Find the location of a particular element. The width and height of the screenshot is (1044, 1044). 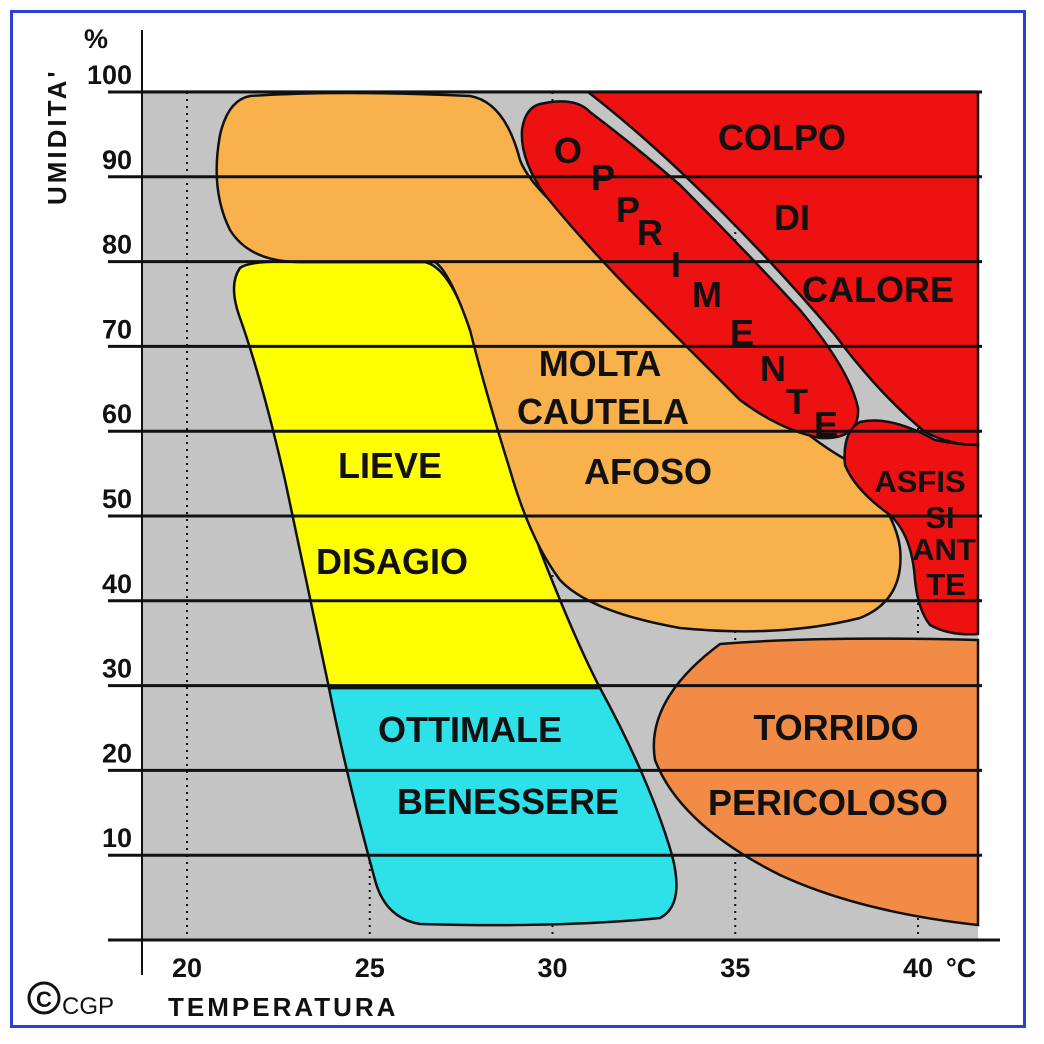

zone-asfissiante is located at coordinates (911, 527).